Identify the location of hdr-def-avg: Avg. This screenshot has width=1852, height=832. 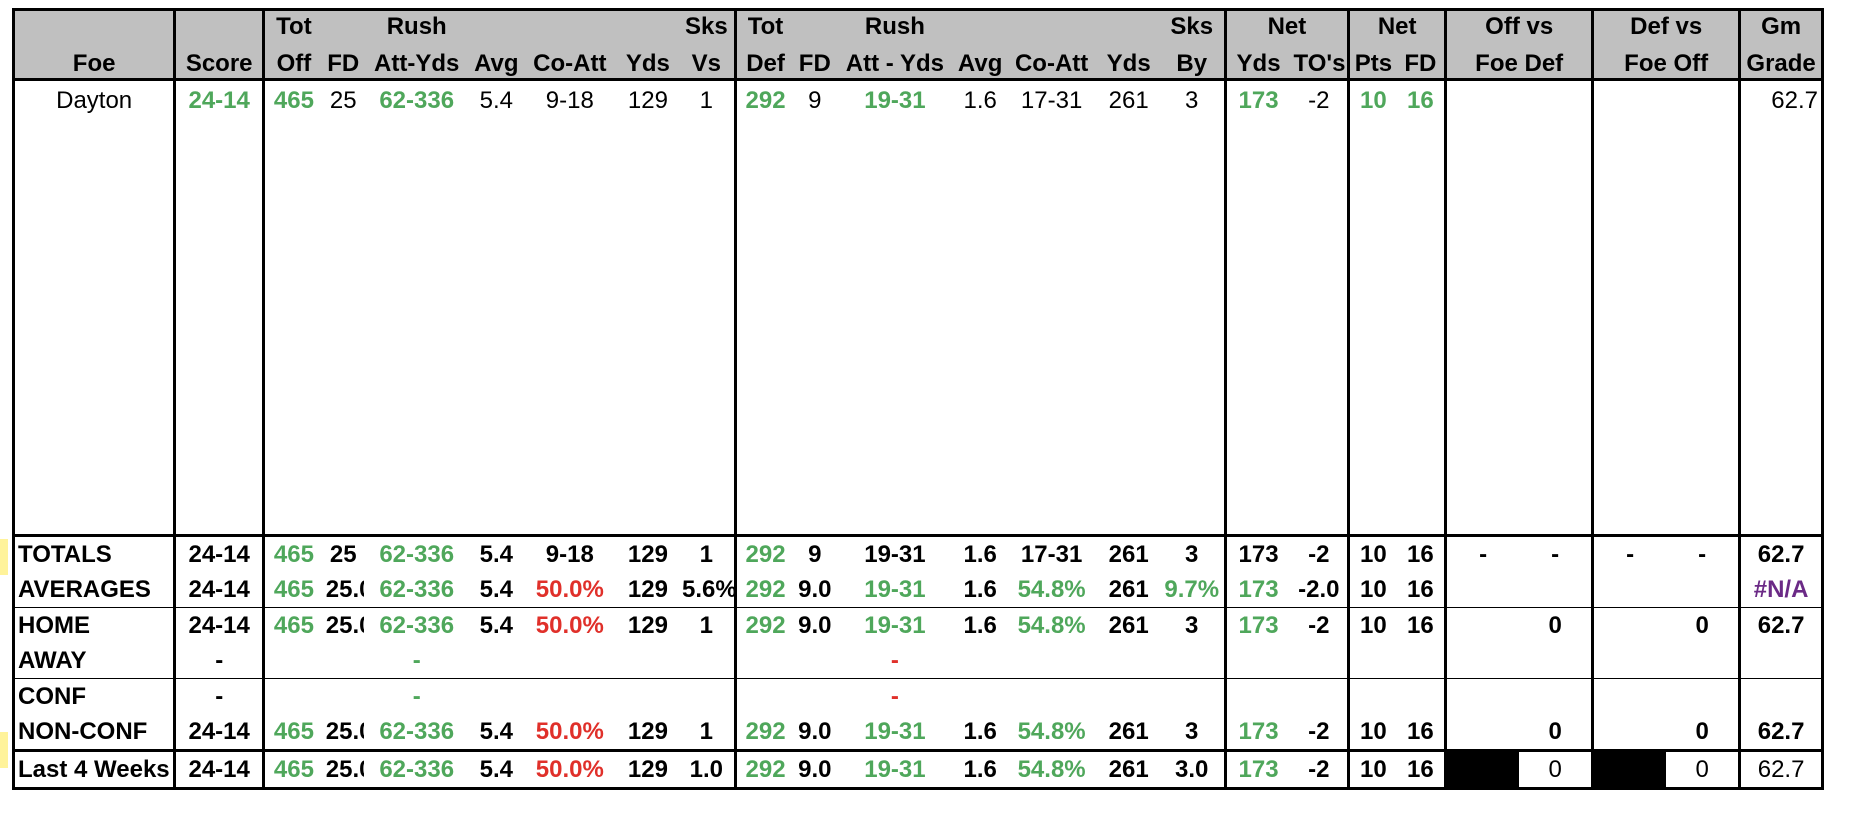
(980, 61).